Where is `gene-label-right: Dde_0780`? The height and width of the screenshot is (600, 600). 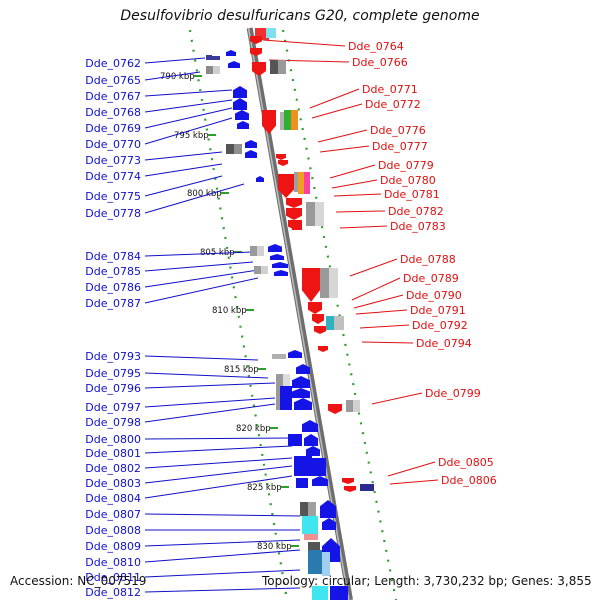 gene-label-right: Dde_0780 is located at coordinates (408, 180).